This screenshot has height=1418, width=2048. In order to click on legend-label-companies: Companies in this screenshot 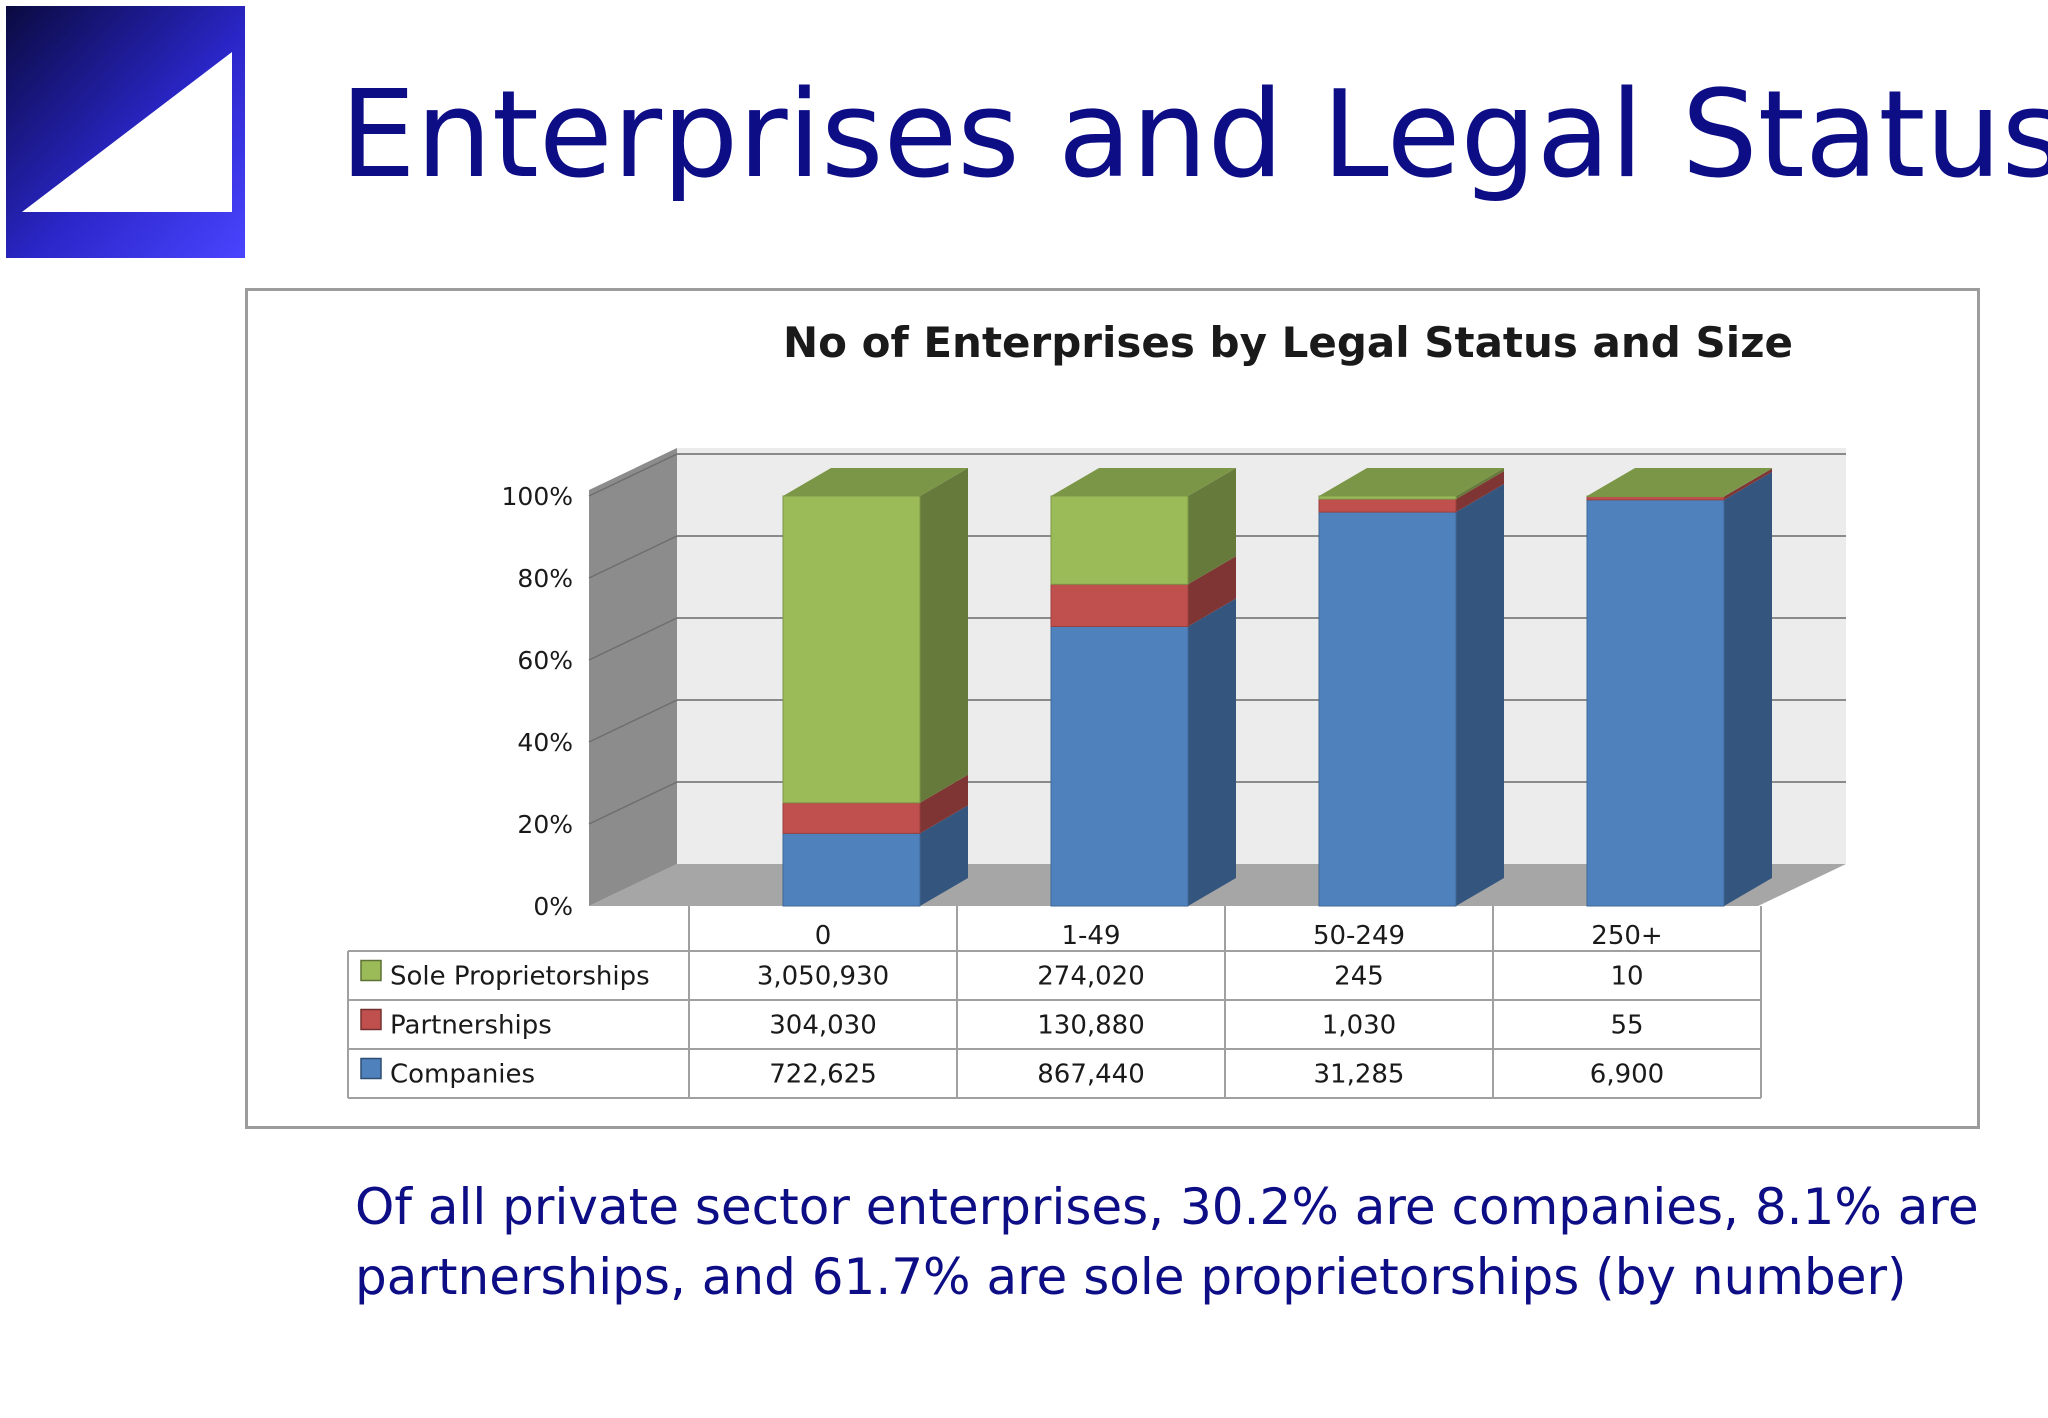, I will do `click(462, 1075)`.